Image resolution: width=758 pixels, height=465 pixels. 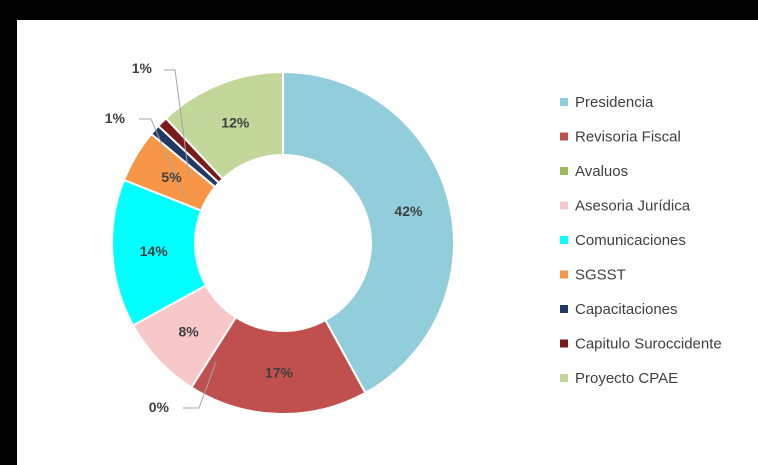 What do you see at coordinates (564, 136) in the screenshot?
I see `legend-swatch-revisoria-fiscal` at bounding box center [564, 136].